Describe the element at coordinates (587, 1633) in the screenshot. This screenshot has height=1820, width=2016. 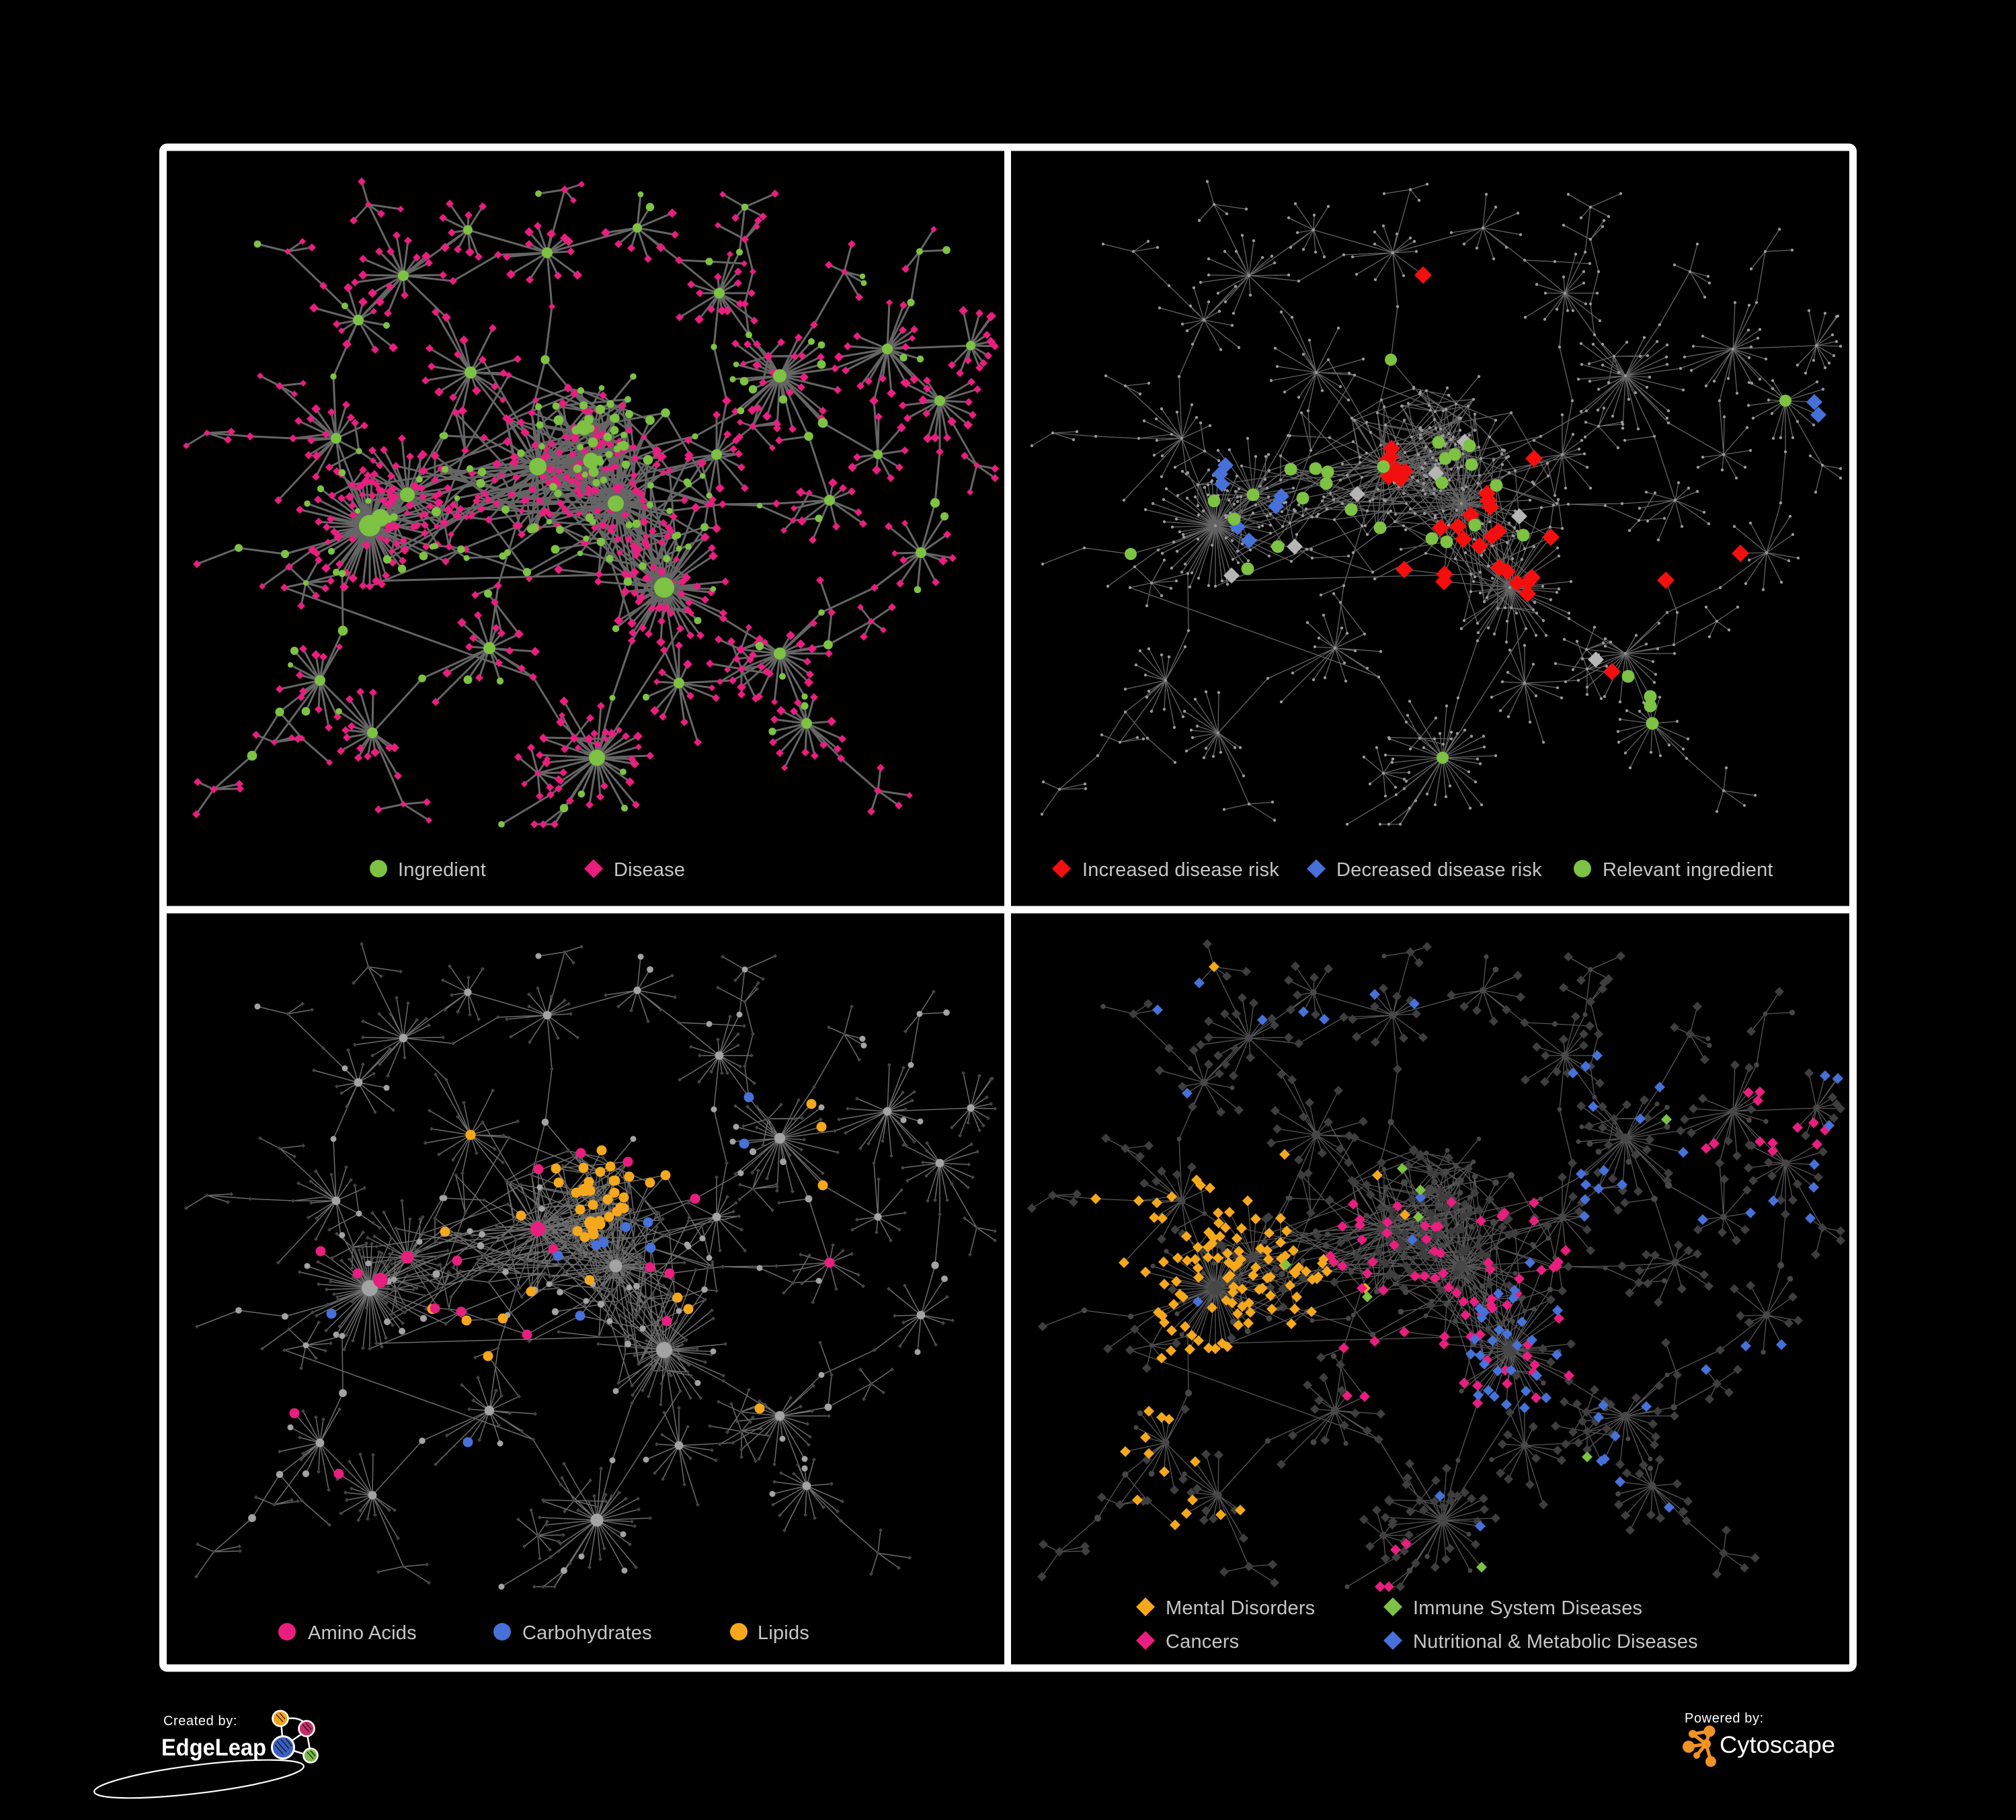
I see `svg-text: Carbohydrates` at that location.